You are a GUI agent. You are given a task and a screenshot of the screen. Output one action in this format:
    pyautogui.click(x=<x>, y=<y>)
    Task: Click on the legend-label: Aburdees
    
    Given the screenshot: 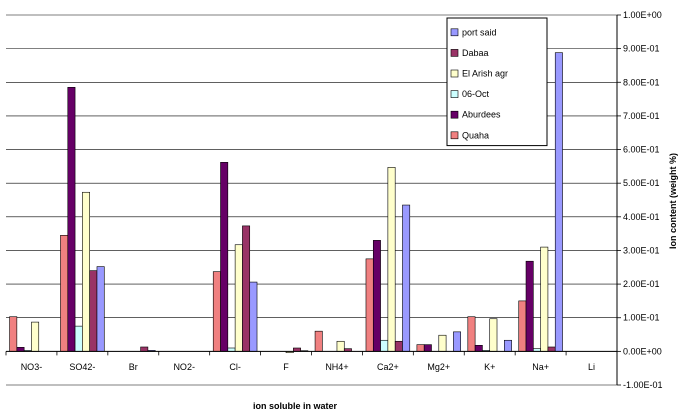 What is the action you would take?
    pyautogui.click(x=481, y=115)
    